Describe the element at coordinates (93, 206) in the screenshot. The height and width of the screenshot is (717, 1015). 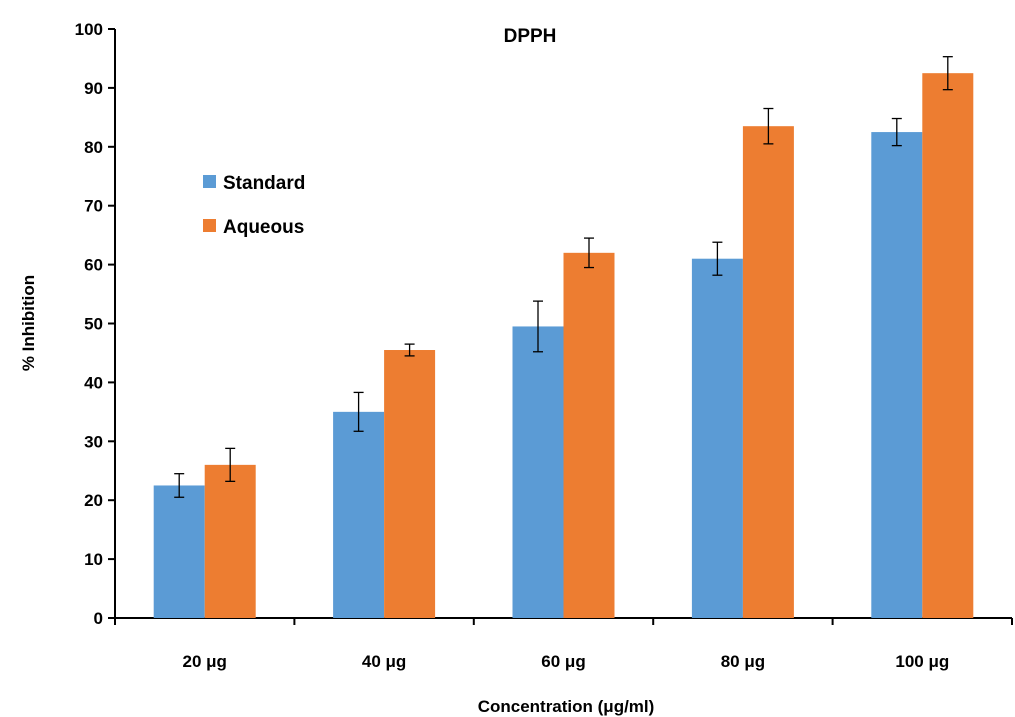
I see `y-tick-label: 70` at that location.